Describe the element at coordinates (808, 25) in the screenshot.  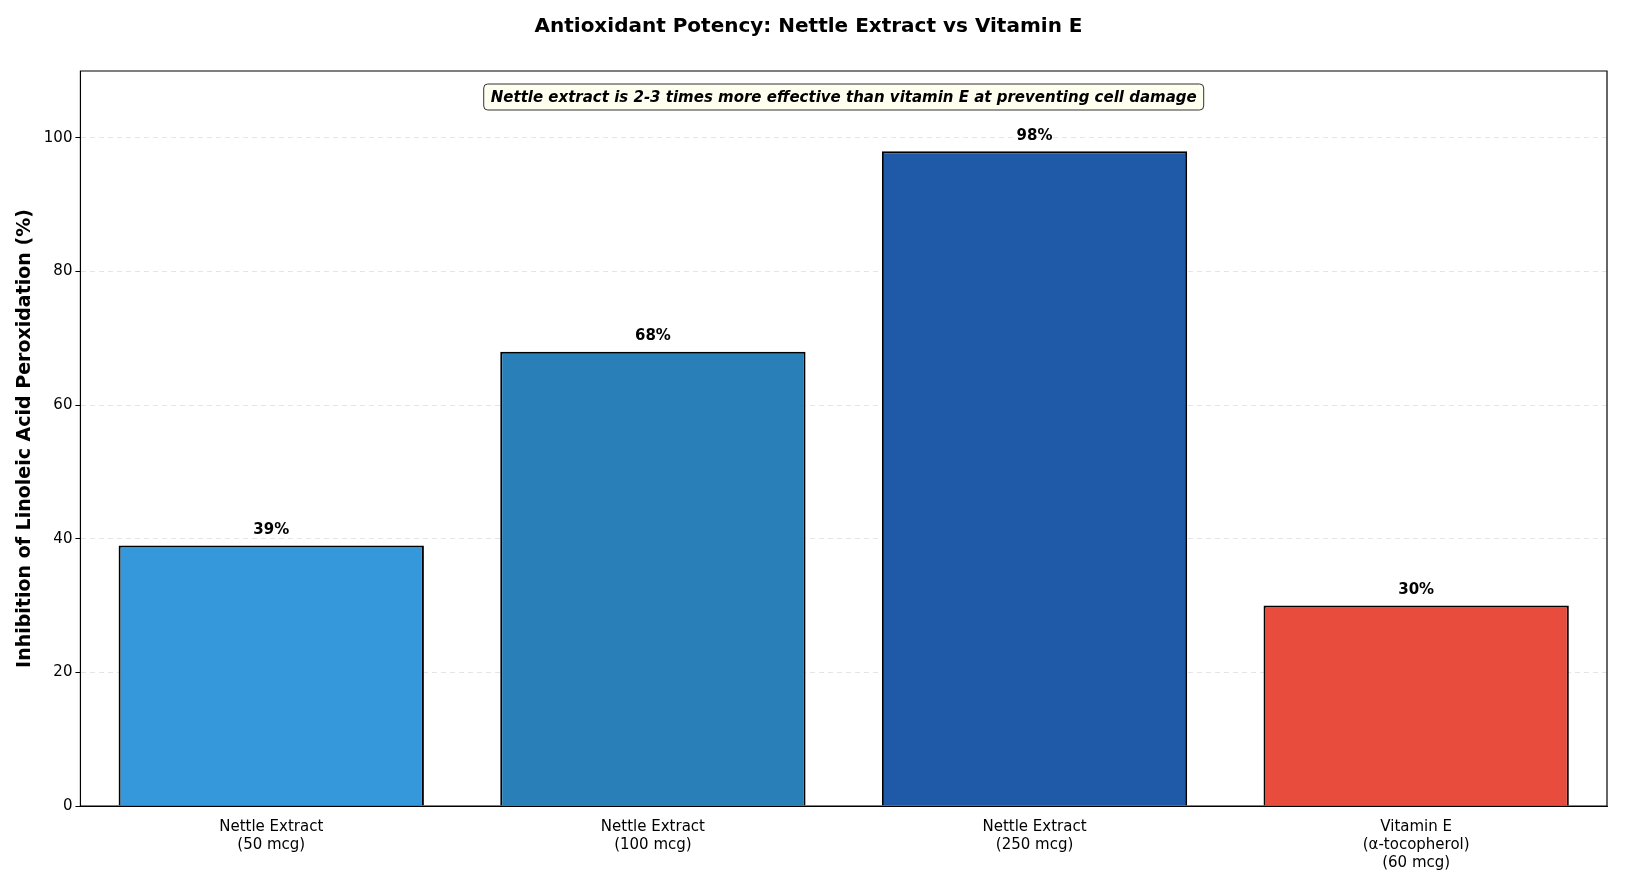
I see `chart-title: Antioxidant Potency: Nettle Extract vs Vitamin E` at that location.